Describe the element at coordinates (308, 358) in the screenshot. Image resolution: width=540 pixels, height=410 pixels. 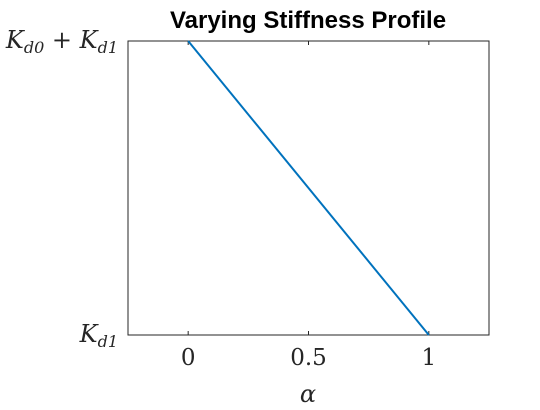
I see `x-tick-label: 0.5` at that location.